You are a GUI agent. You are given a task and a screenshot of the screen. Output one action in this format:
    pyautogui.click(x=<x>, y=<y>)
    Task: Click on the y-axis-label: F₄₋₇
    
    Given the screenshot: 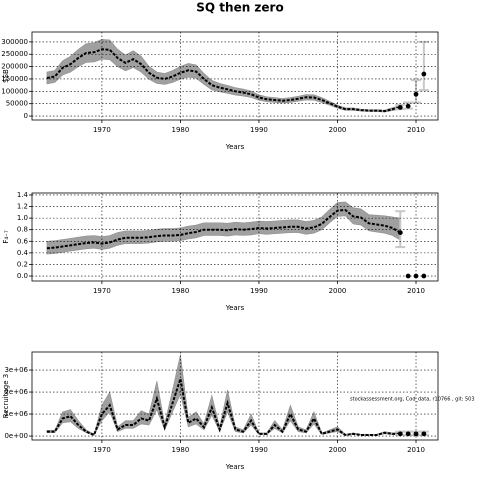 What is the action you would take?
    pyautogui.click(x=6, y=237)
    